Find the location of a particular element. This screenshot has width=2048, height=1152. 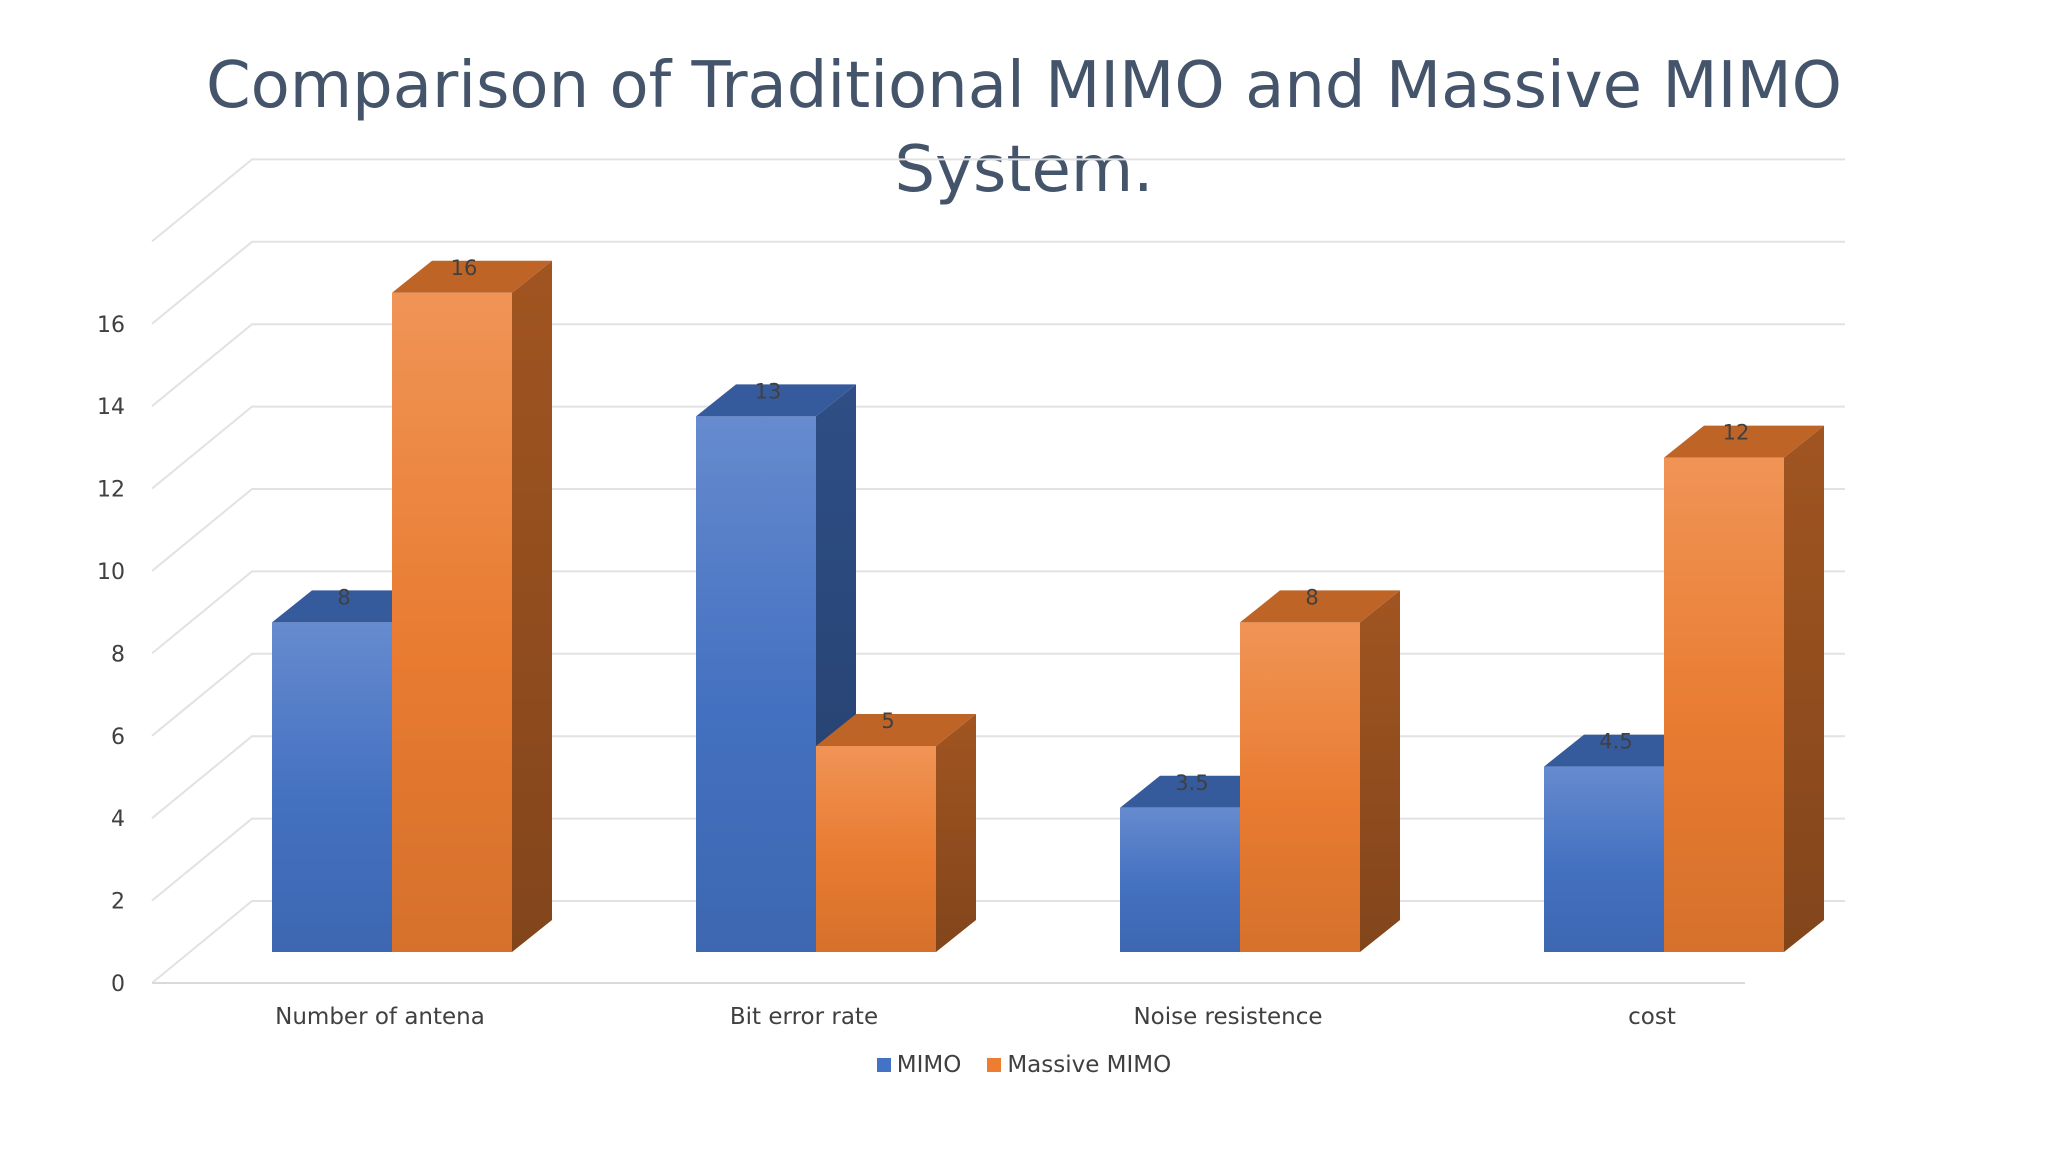

y-tick-label: 2 is located at coordinates (118, 902).